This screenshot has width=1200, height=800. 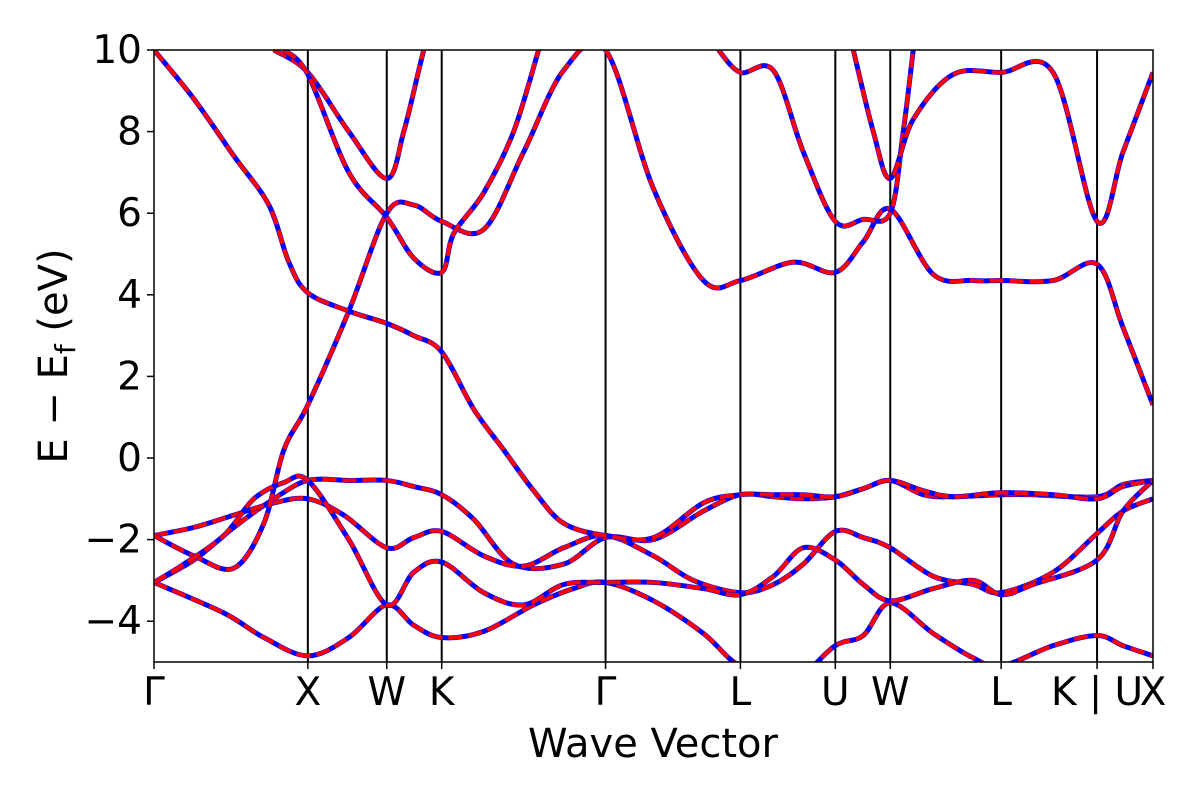 I want to click on y-axis: −4 −2 0 2 4 6 8 10, so click(x=119, y=336).